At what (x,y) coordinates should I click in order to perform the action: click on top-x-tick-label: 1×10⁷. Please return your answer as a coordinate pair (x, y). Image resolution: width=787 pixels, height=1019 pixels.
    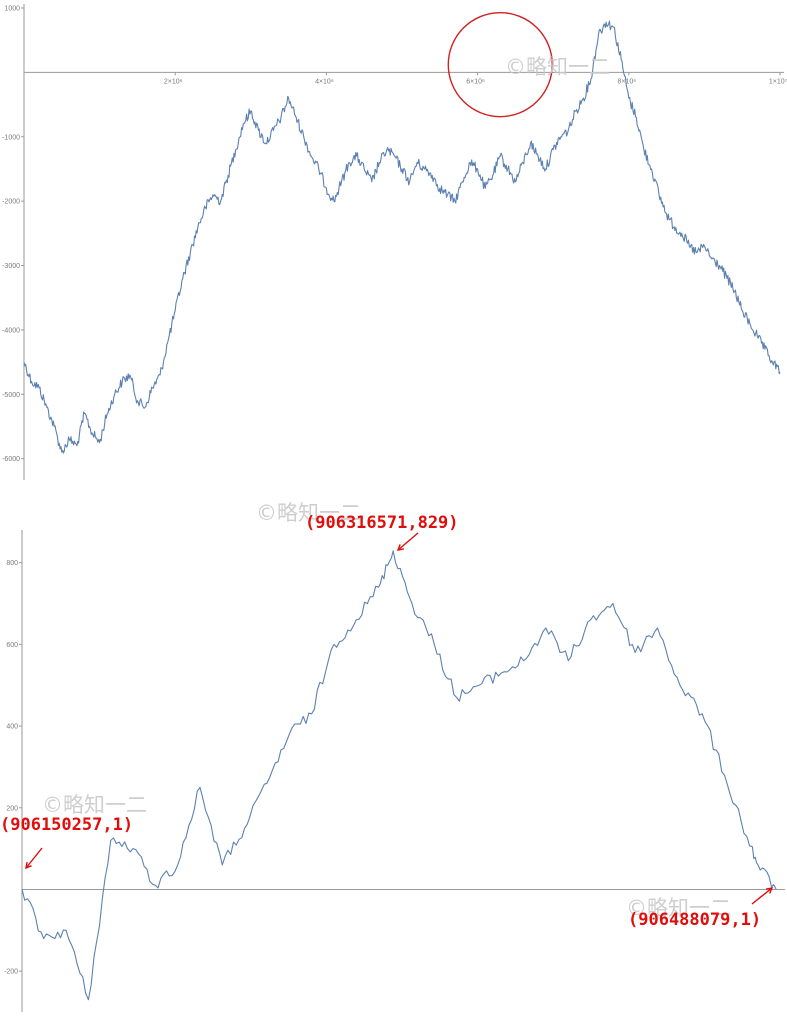
    Looking at the image, I should click on (778, 81).